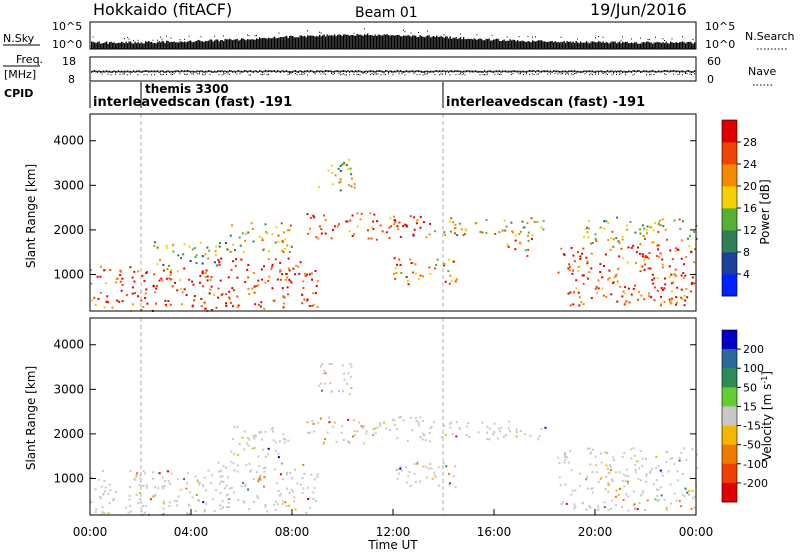  Describe the element at coordinates (729, 131) in the screenshot. I see `power-colorbar-swatch` at that location.